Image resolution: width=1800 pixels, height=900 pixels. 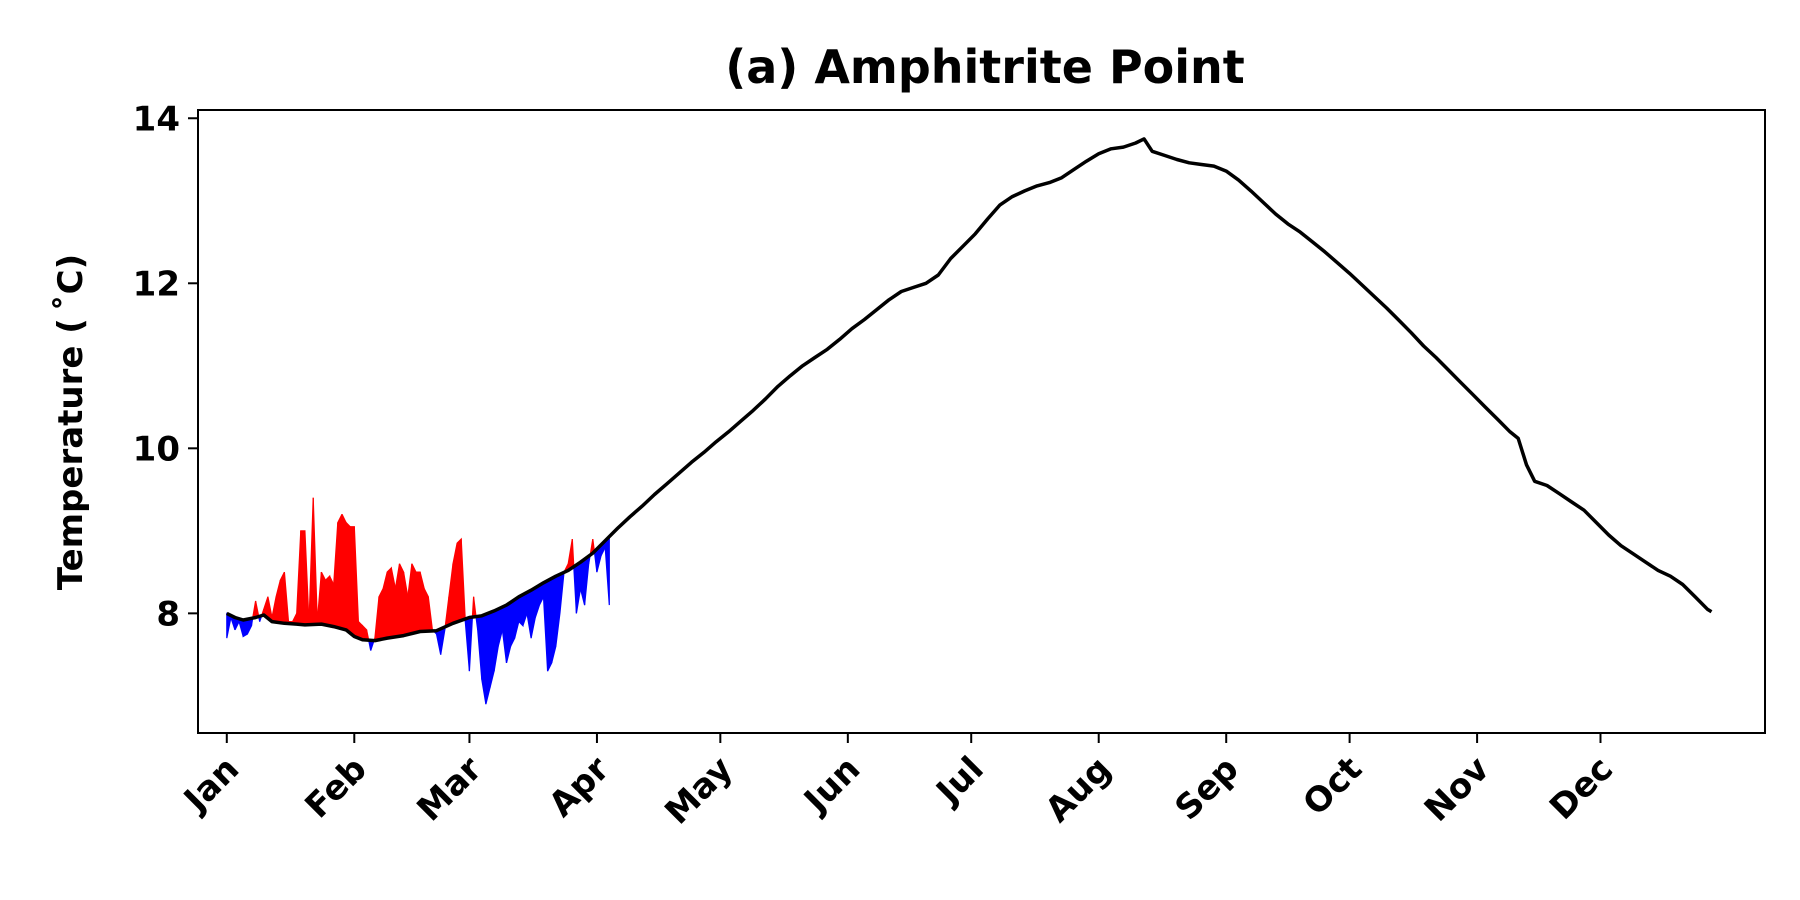 I want to click on x-tick-label: May, so click(x=698, y=790).